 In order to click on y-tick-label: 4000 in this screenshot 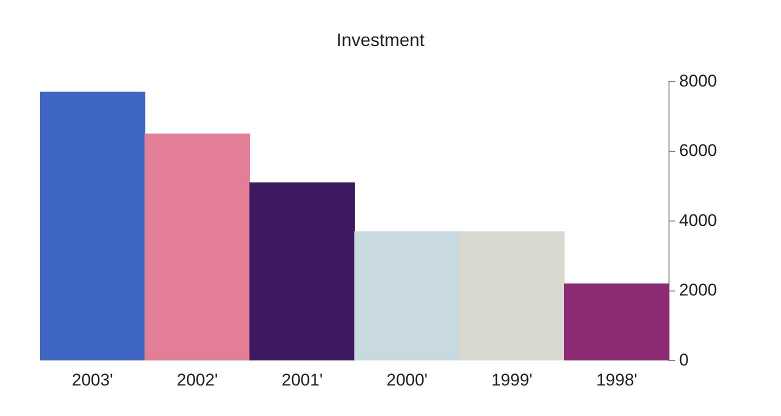, I will do `click(698, 220)`.